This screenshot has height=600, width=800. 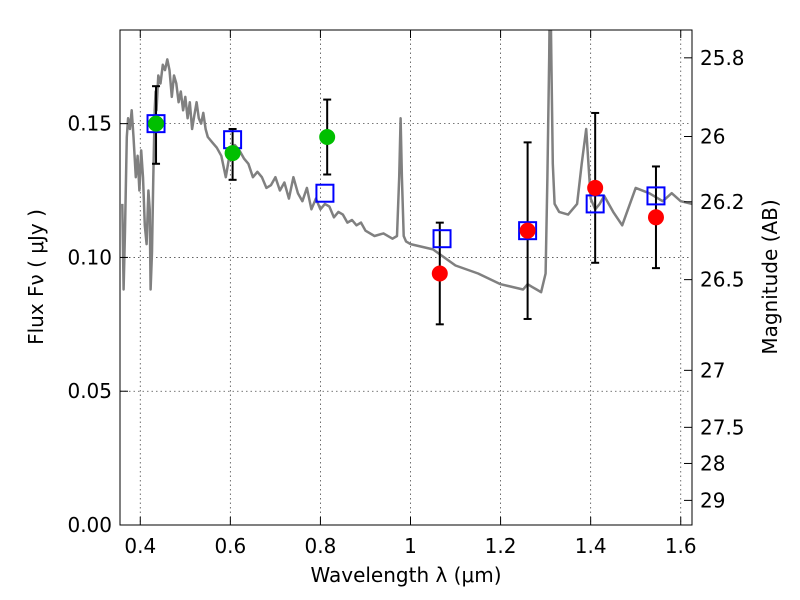 What do you see at coordinates (321, 546) in the screenshot?
I see `x-tick-label: 0.8` at bounding box center [321, 546].